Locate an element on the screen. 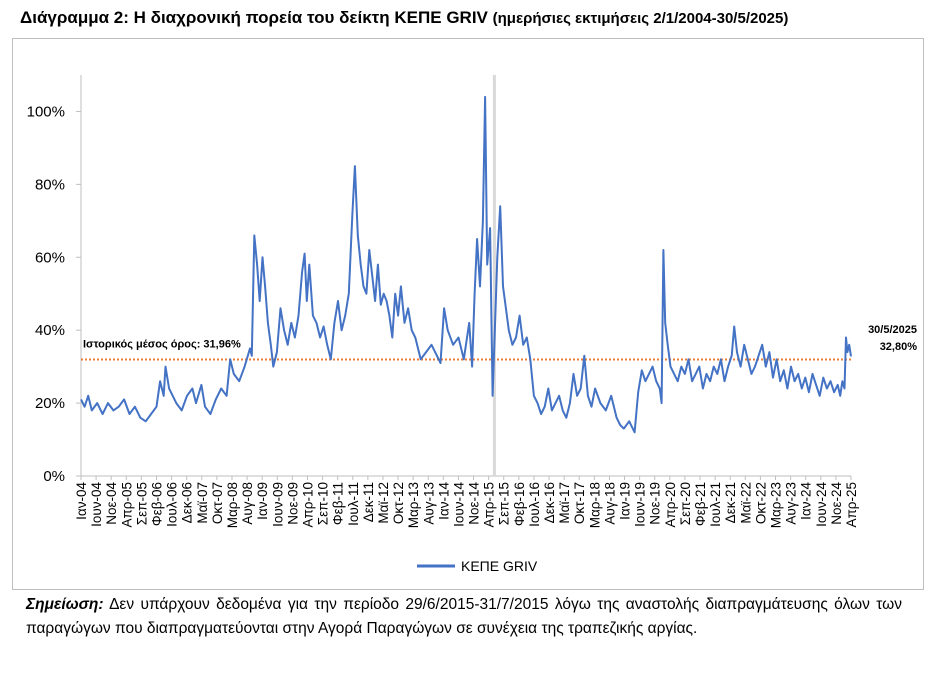 This screenshot has width=940, height=684. x-tick-label: Μαρ-23 is located at coordinates (776, 505).